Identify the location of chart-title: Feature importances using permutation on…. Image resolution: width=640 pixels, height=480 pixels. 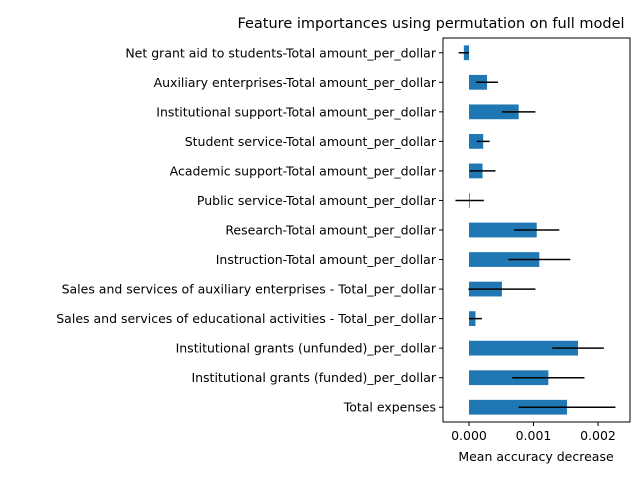
(430, 24).